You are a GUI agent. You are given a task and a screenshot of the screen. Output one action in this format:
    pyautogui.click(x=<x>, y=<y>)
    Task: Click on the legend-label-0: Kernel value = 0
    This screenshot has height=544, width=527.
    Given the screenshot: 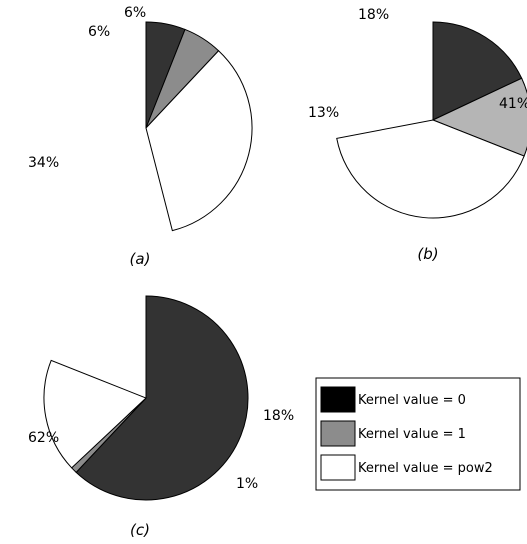 What is the action you would take?
    pyautogui.click(x=412, y=400)
    